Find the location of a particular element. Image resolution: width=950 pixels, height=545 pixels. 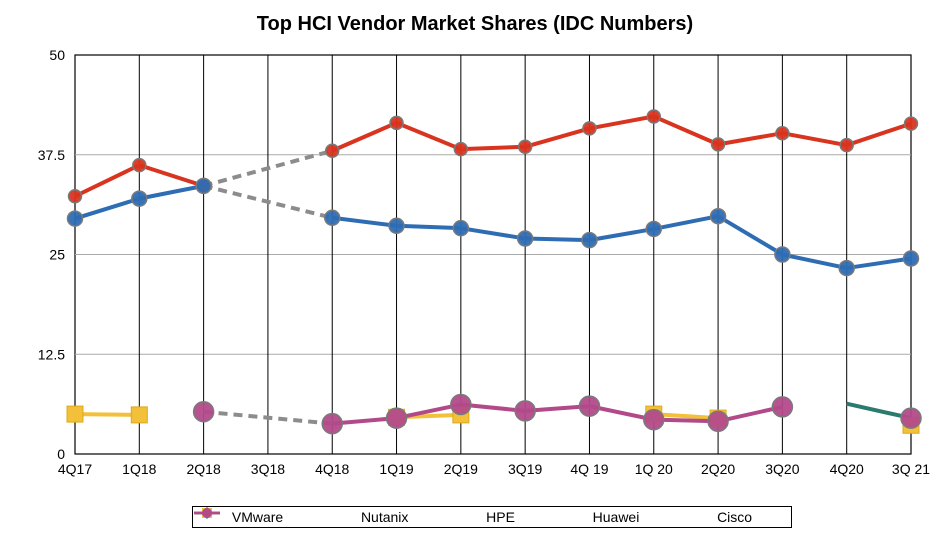

legend-item-hpe: HPE is located at coordinates (354, 516).